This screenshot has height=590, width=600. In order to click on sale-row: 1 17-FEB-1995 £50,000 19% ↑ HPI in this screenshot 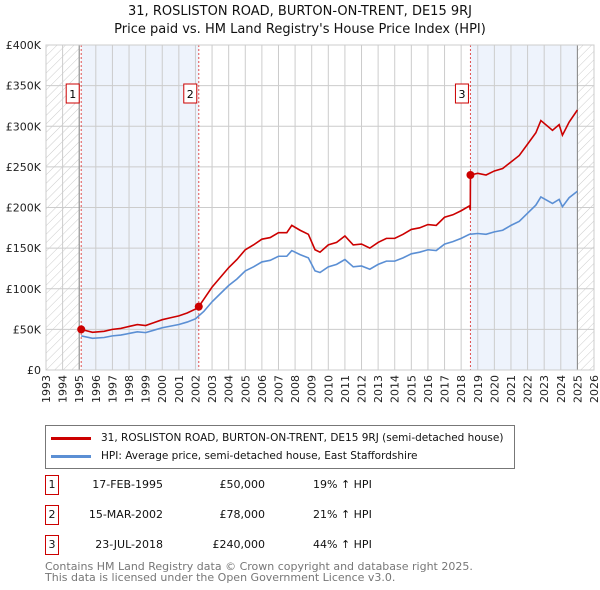, I will do `click(245, 485)`.